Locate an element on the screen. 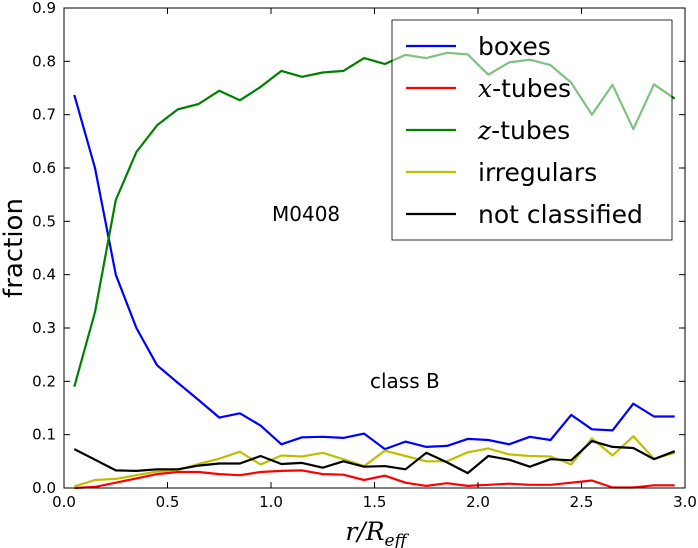  y-tick-label: 0.5 is located at coordinates (44, 221).